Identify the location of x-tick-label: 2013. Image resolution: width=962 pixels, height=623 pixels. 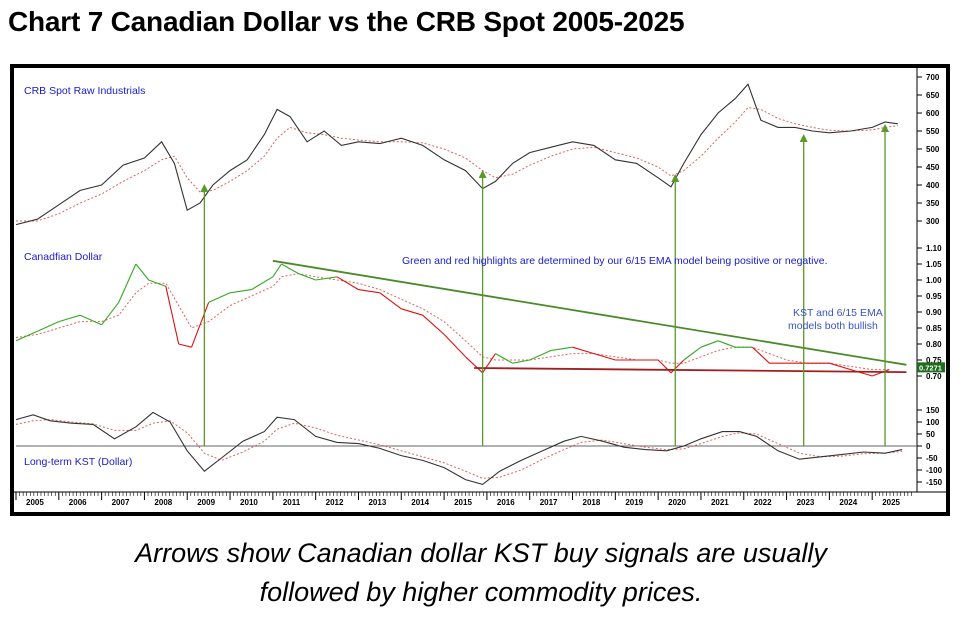
(377, 502).